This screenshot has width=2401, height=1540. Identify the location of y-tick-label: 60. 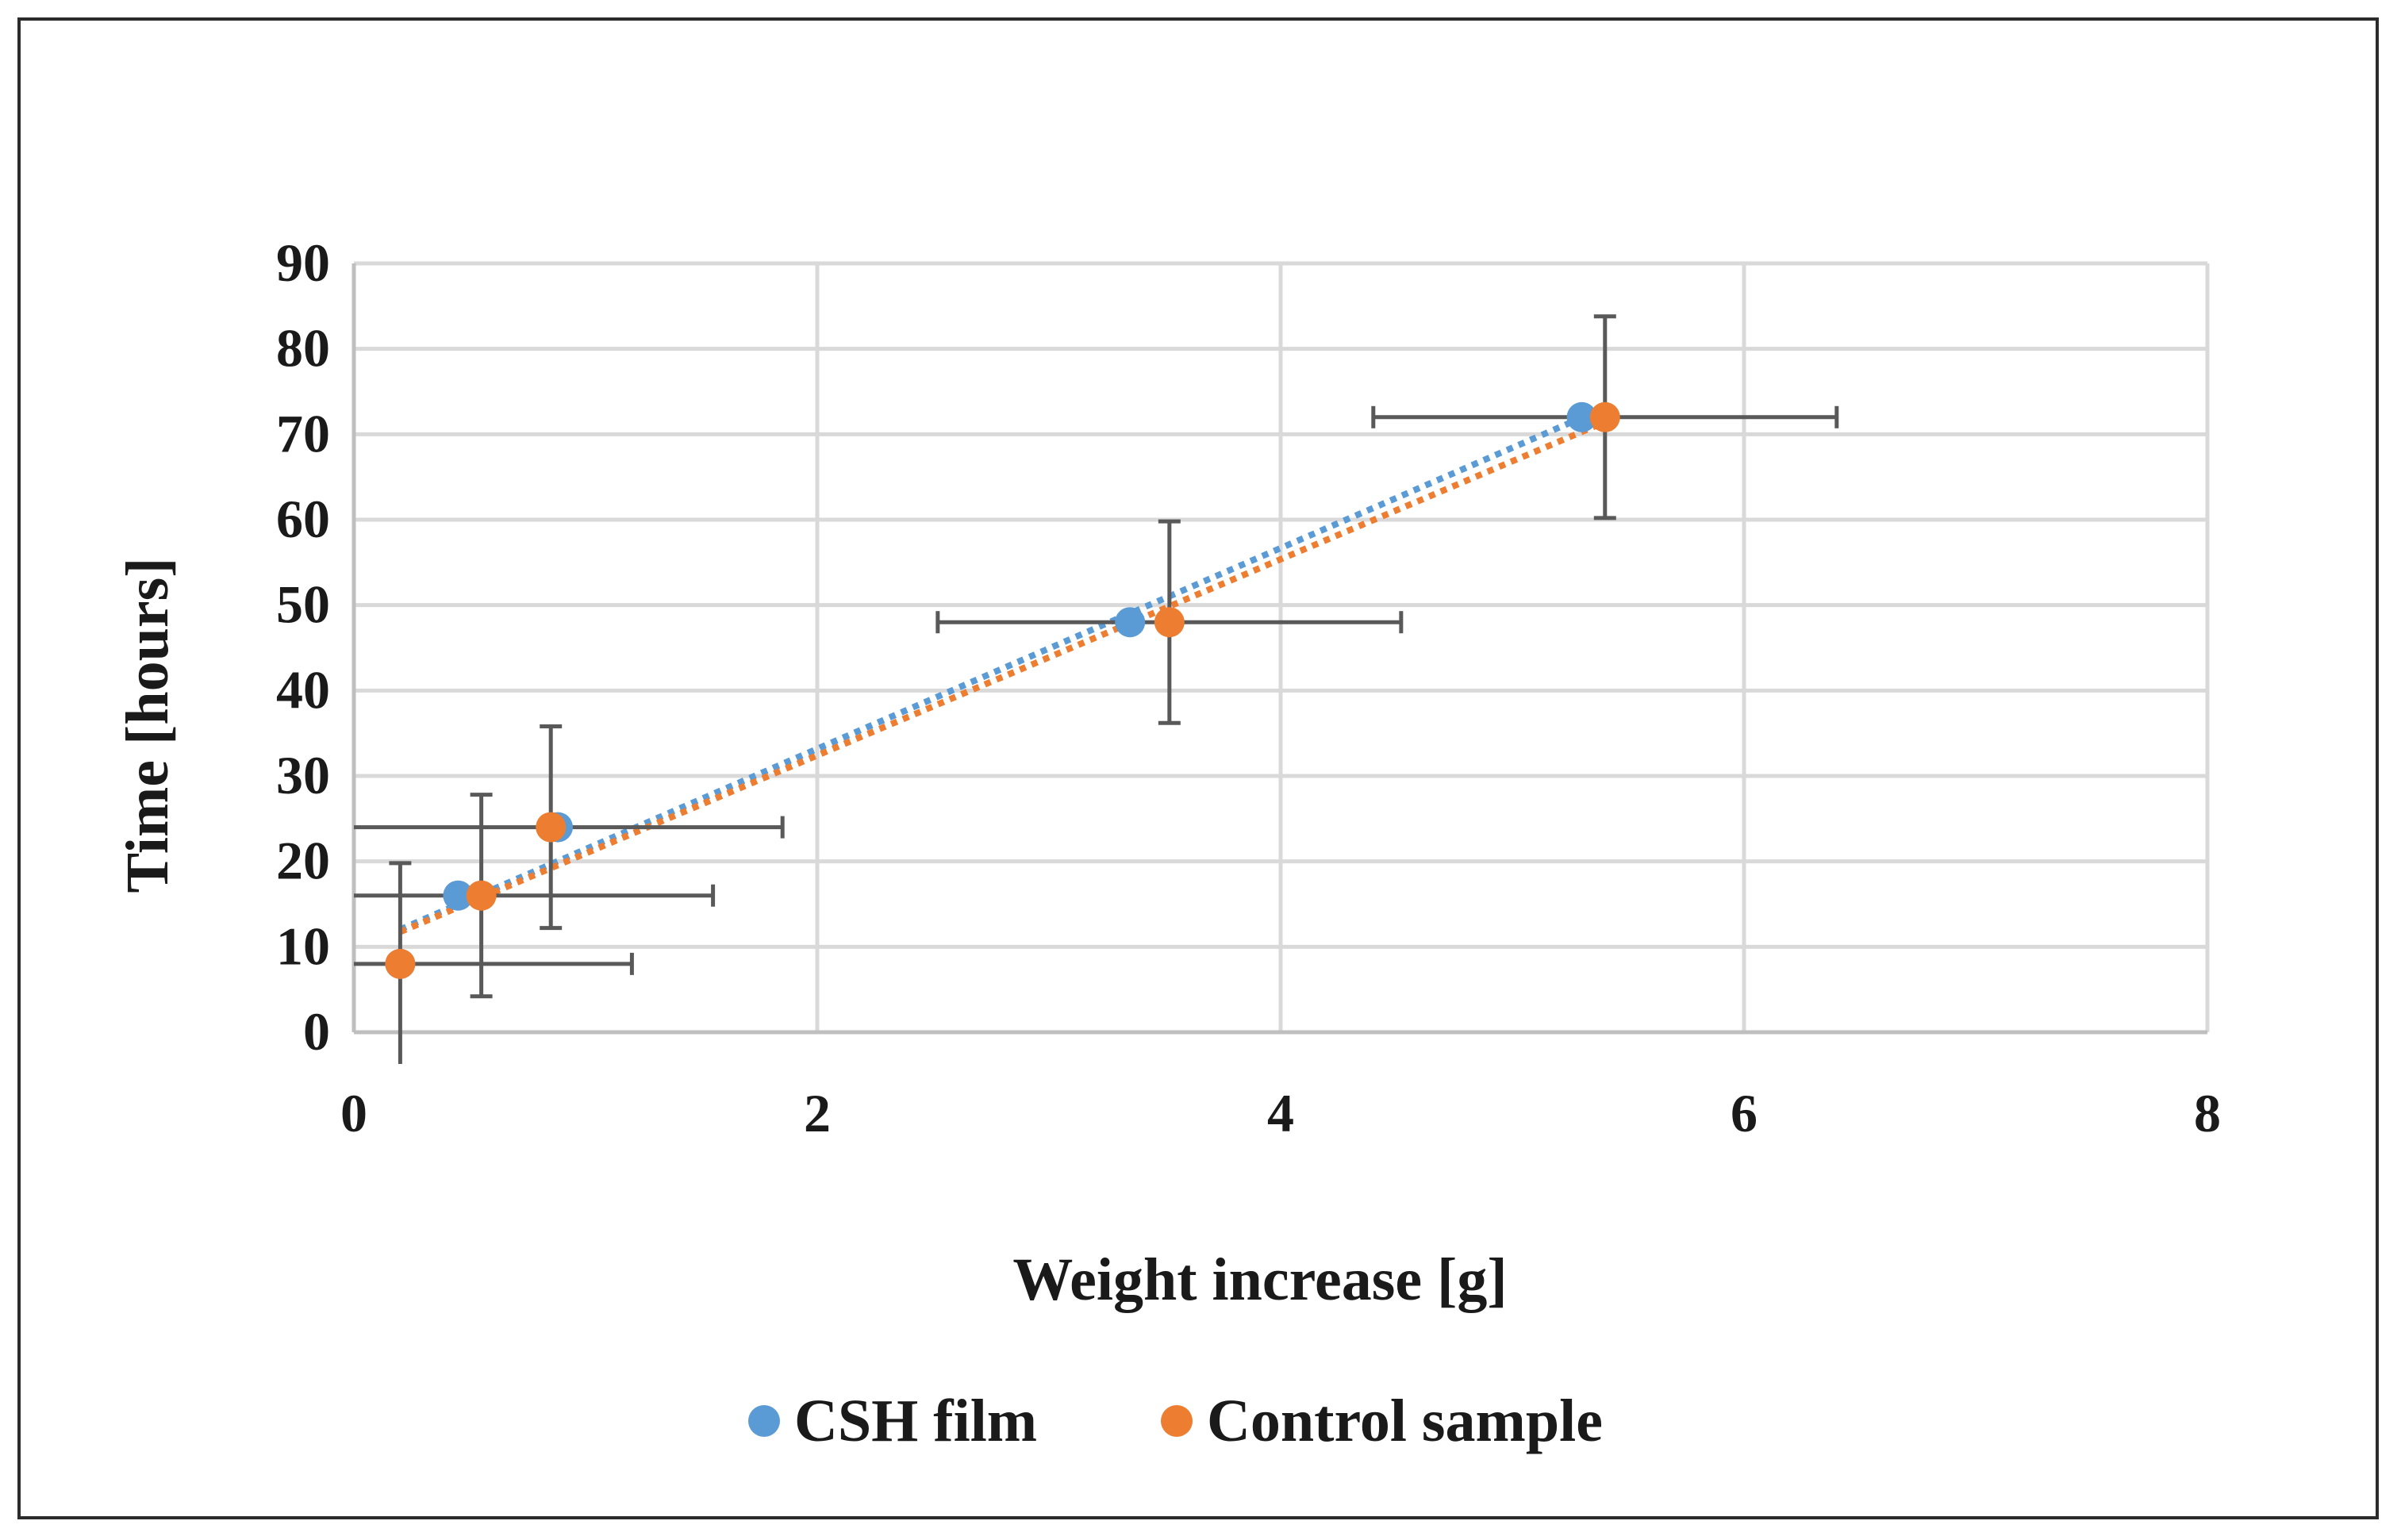
(303, 519).